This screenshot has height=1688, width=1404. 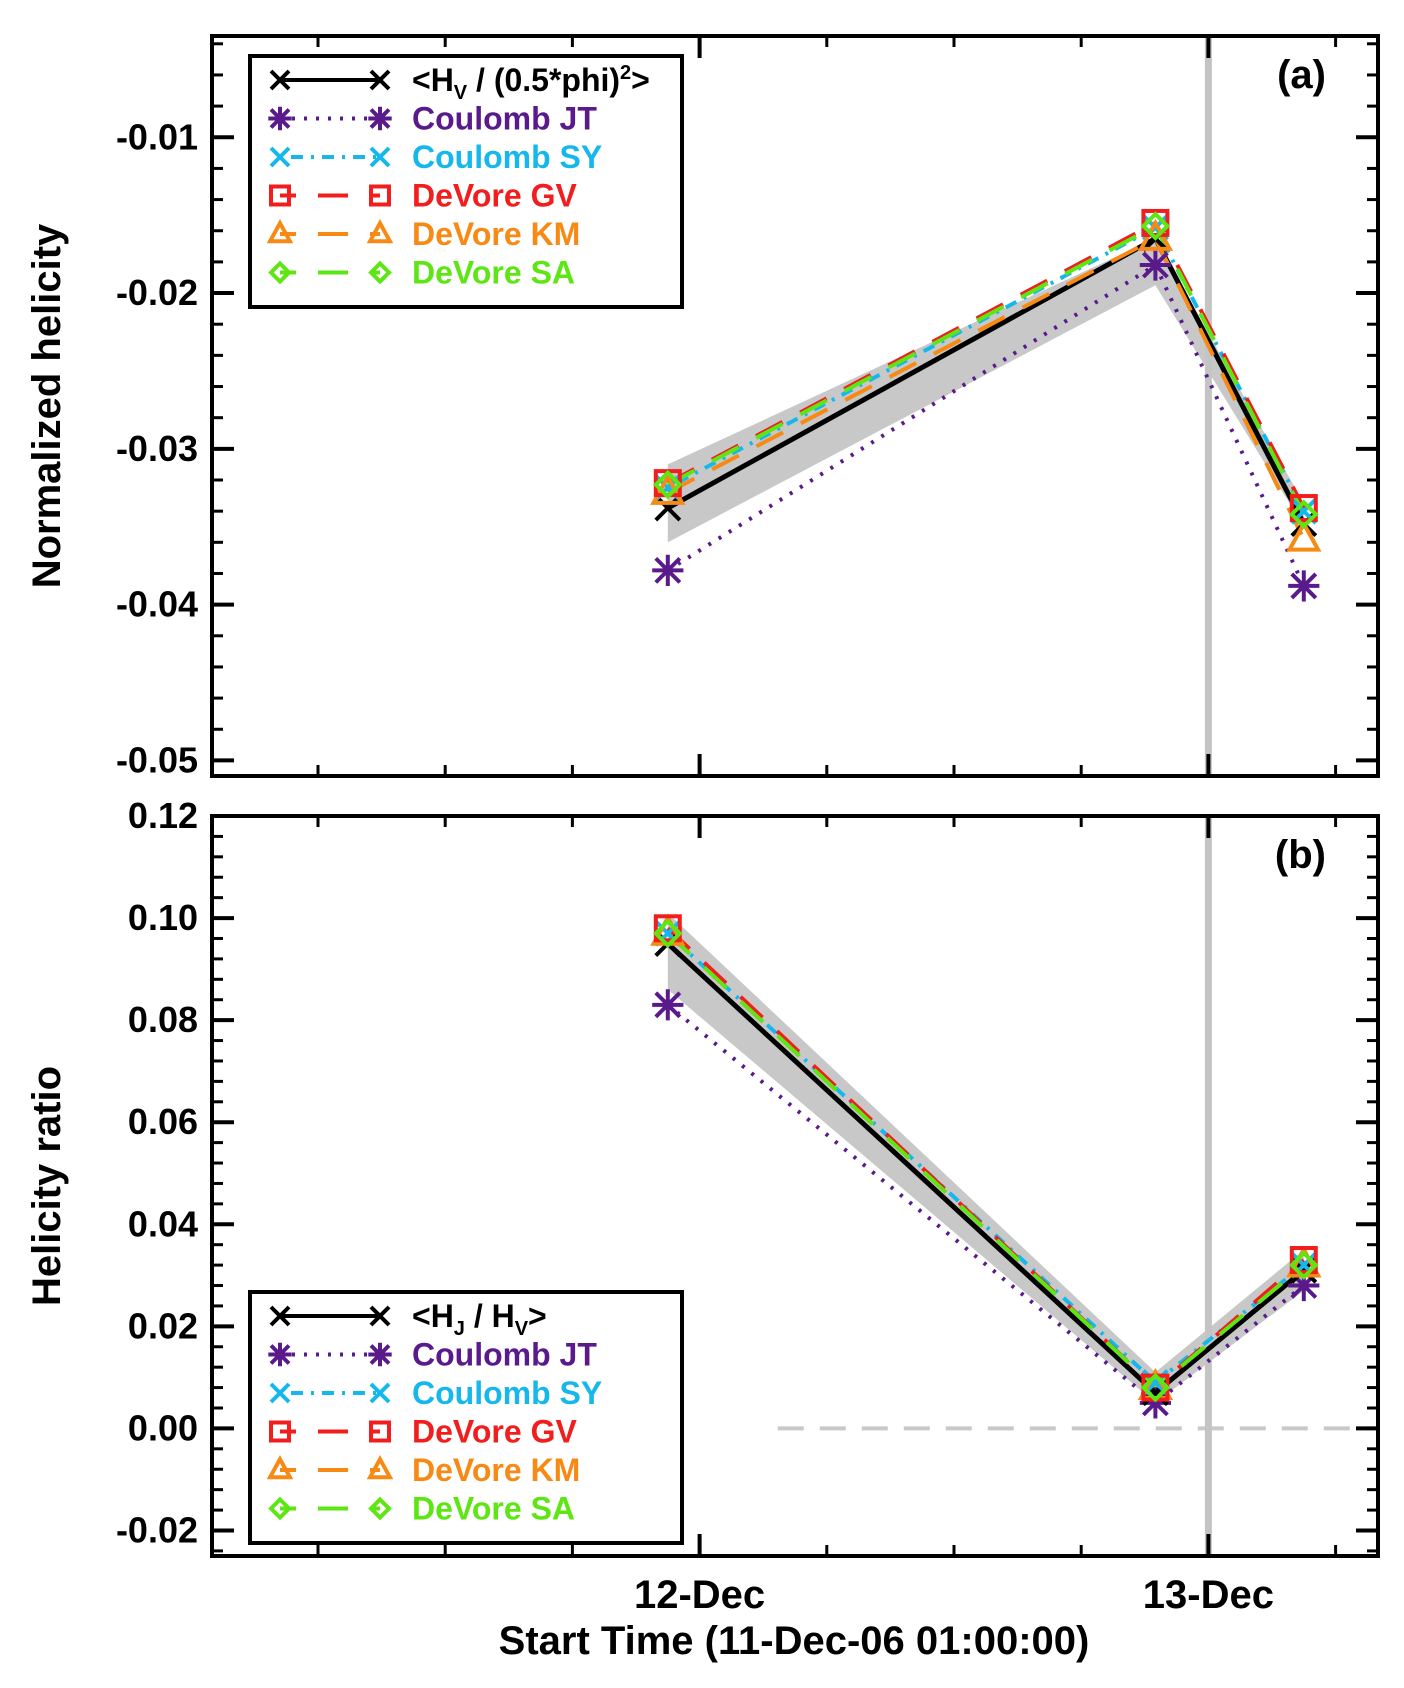 I want to click on series-line-devore-km, so click(x=986, y=388).